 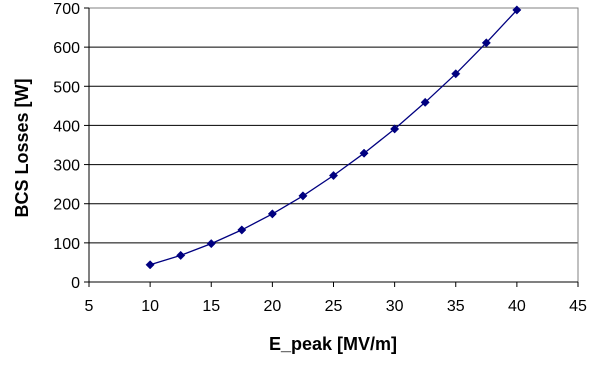 I want to click on y-tick-label: 0, so click(x=75, y=283).